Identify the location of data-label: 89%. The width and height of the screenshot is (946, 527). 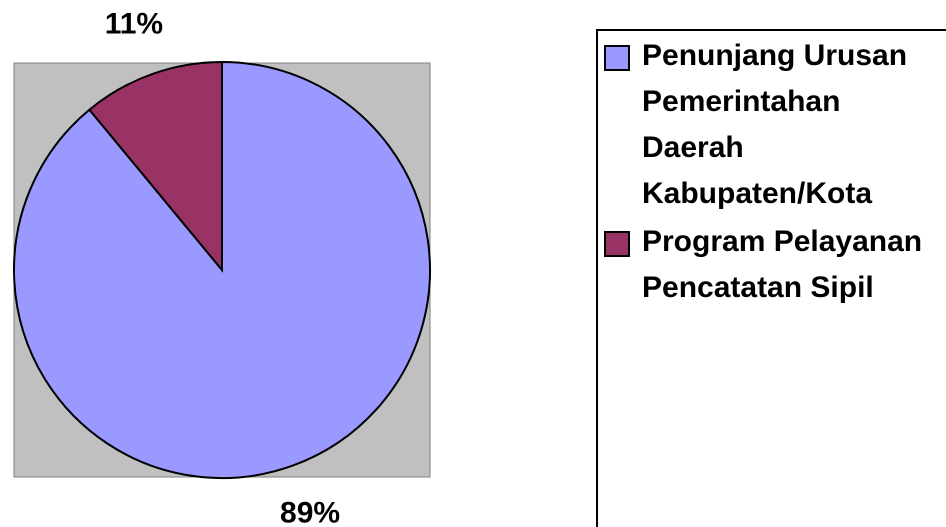
(310, 512).